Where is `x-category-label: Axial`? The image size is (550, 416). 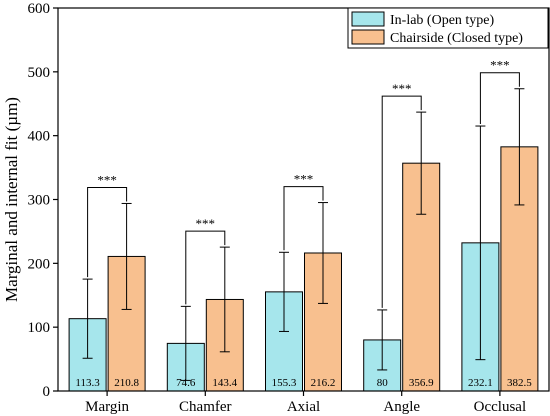
x-category-label: Axial is located at coordinates (303, 407).